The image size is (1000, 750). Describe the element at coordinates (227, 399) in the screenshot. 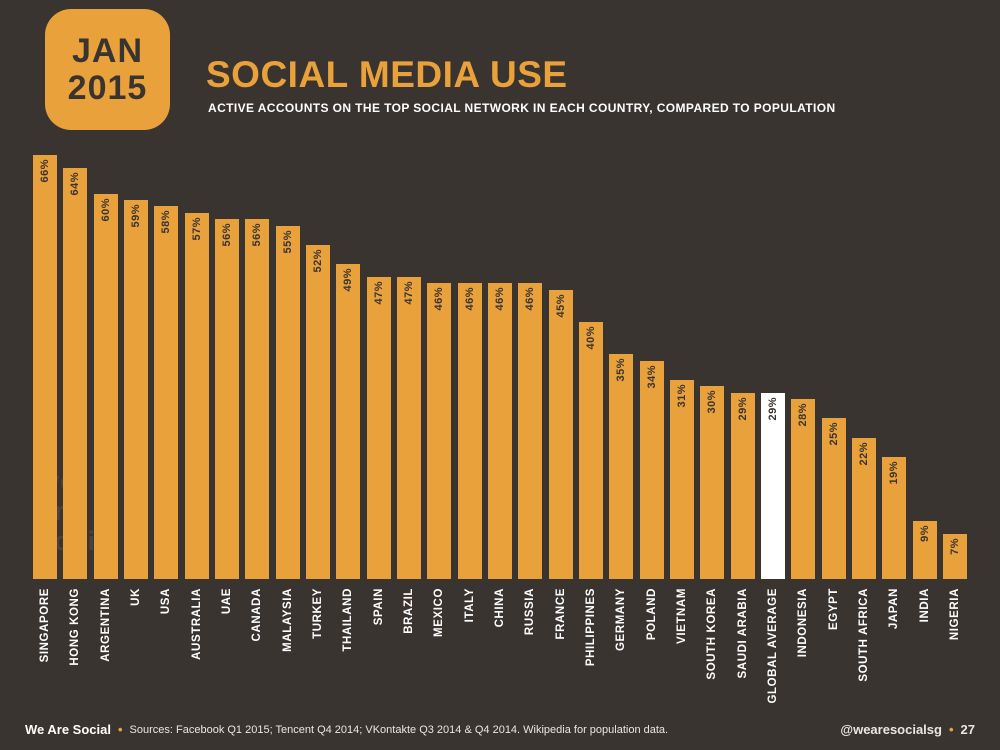

I see `bar-uae: 56%` at that location.